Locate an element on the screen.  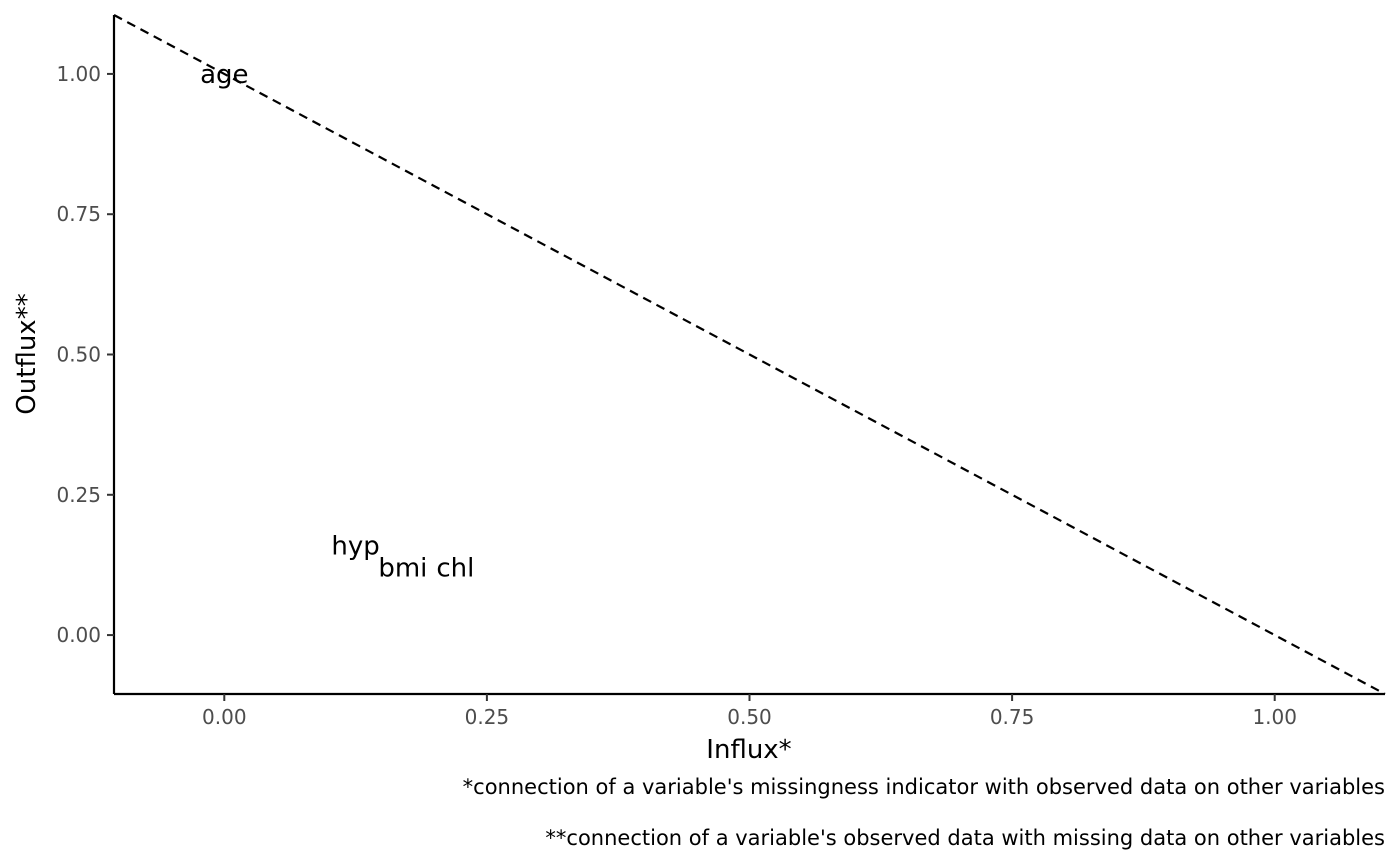
point-label-chl: chl is located at coordinates (455, 569).